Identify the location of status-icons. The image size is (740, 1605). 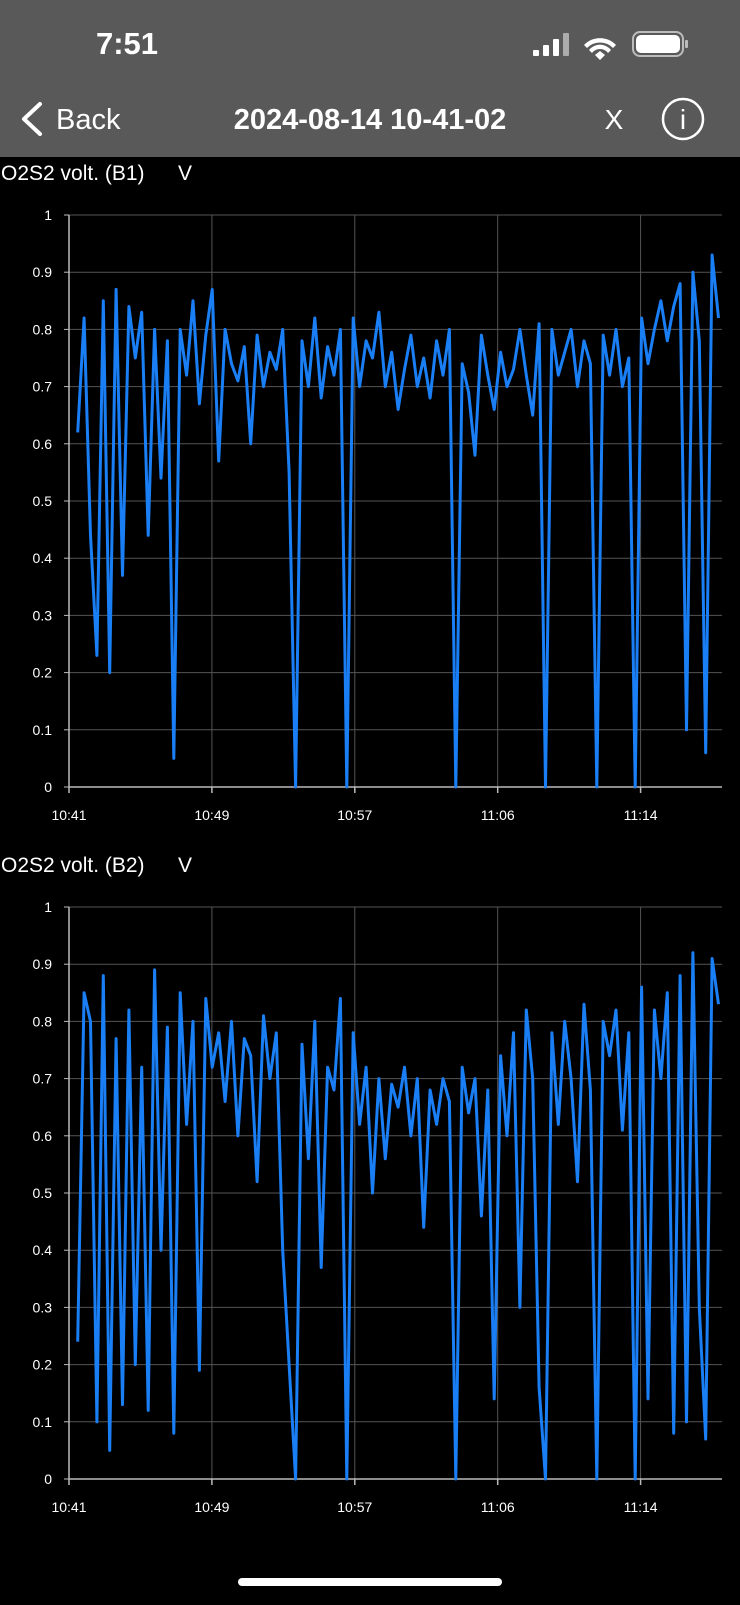
(610, 45).